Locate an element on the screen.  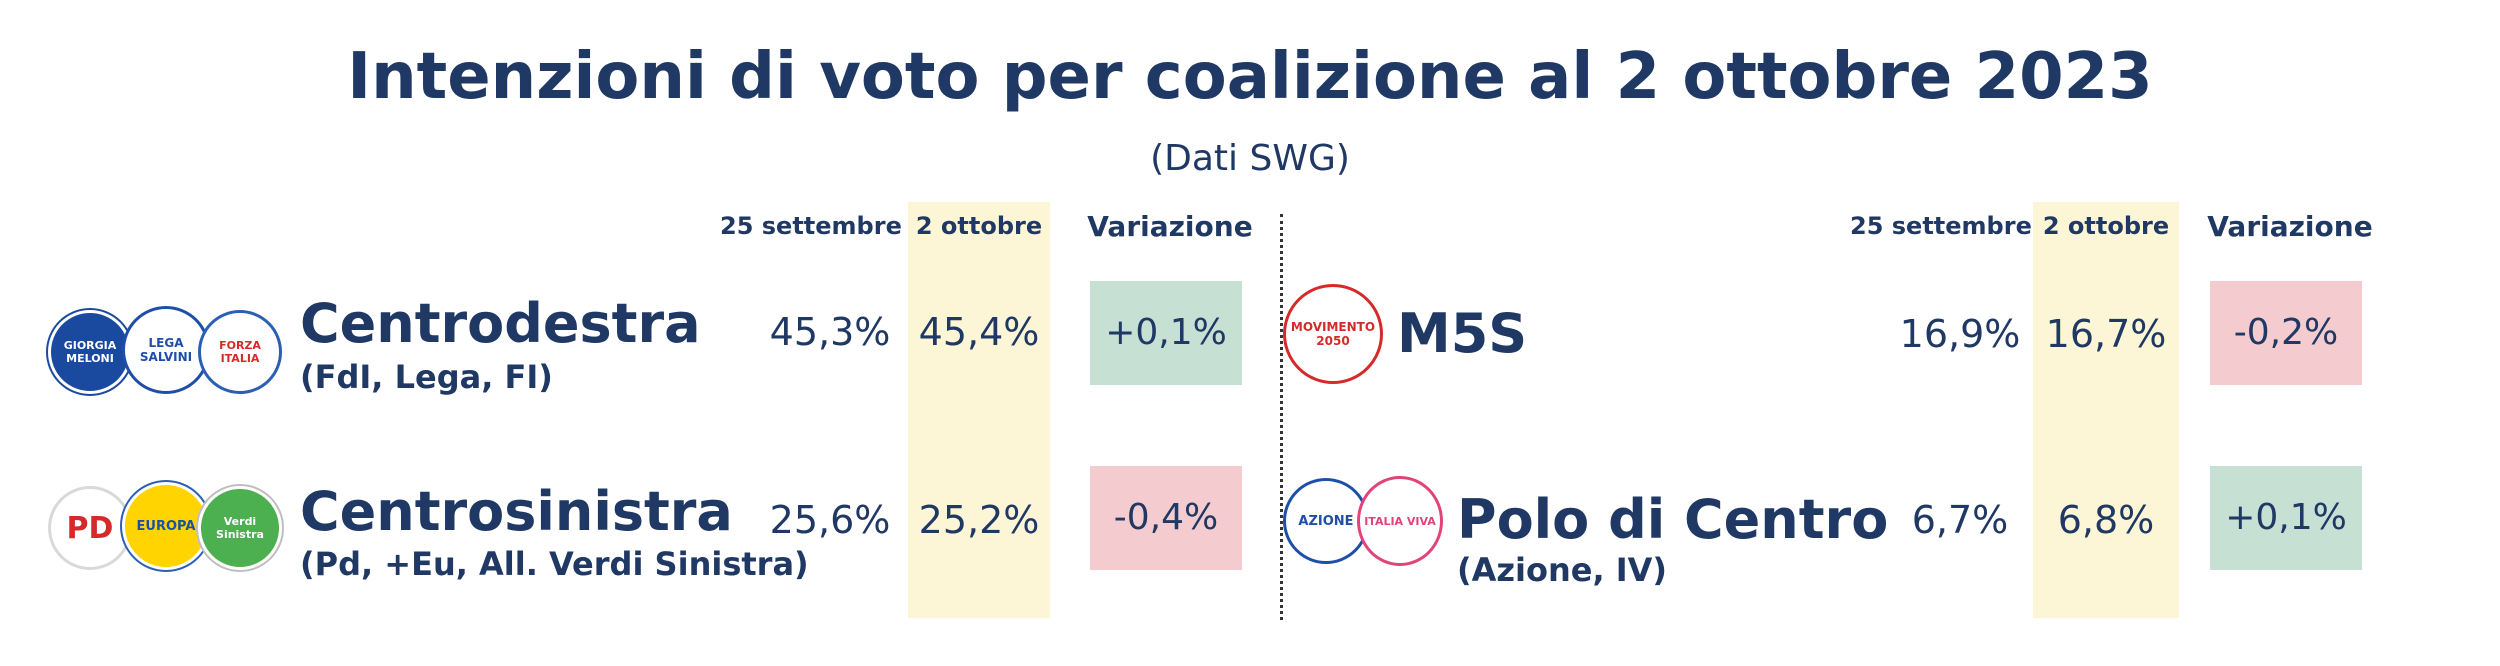
value-curr: 25,2% is located at coordinates (979, 520).